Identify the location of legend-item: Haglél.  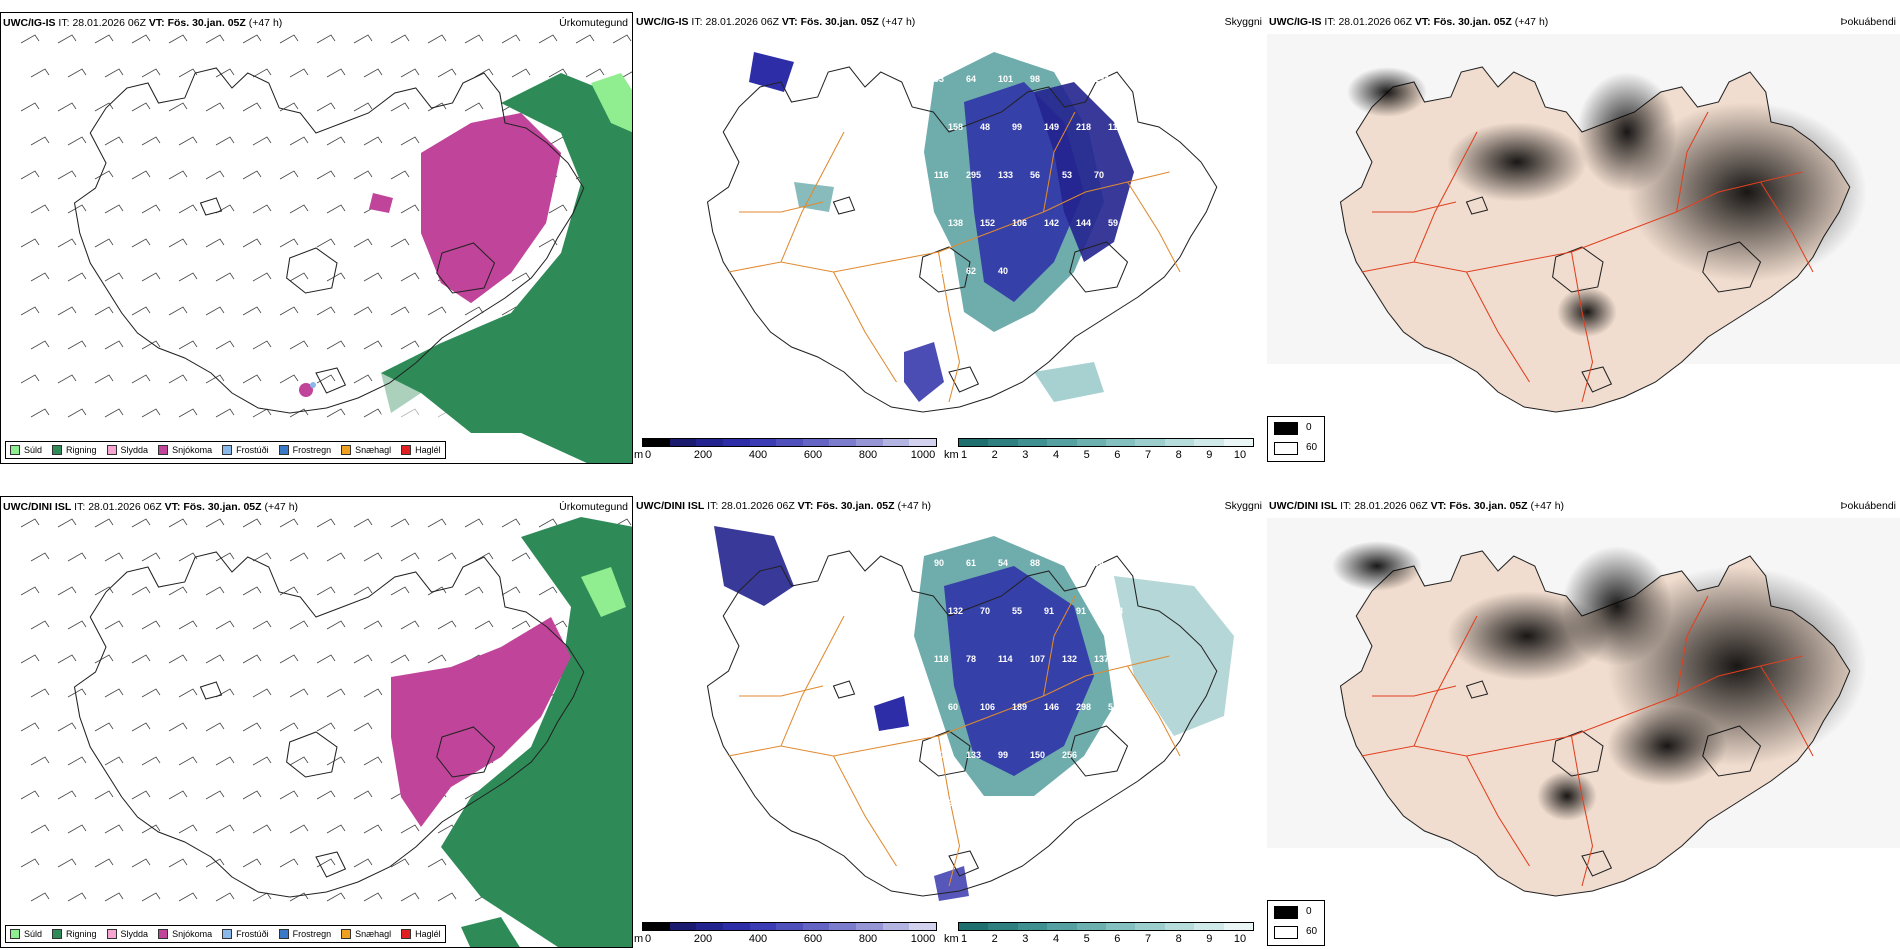
(421, 450).